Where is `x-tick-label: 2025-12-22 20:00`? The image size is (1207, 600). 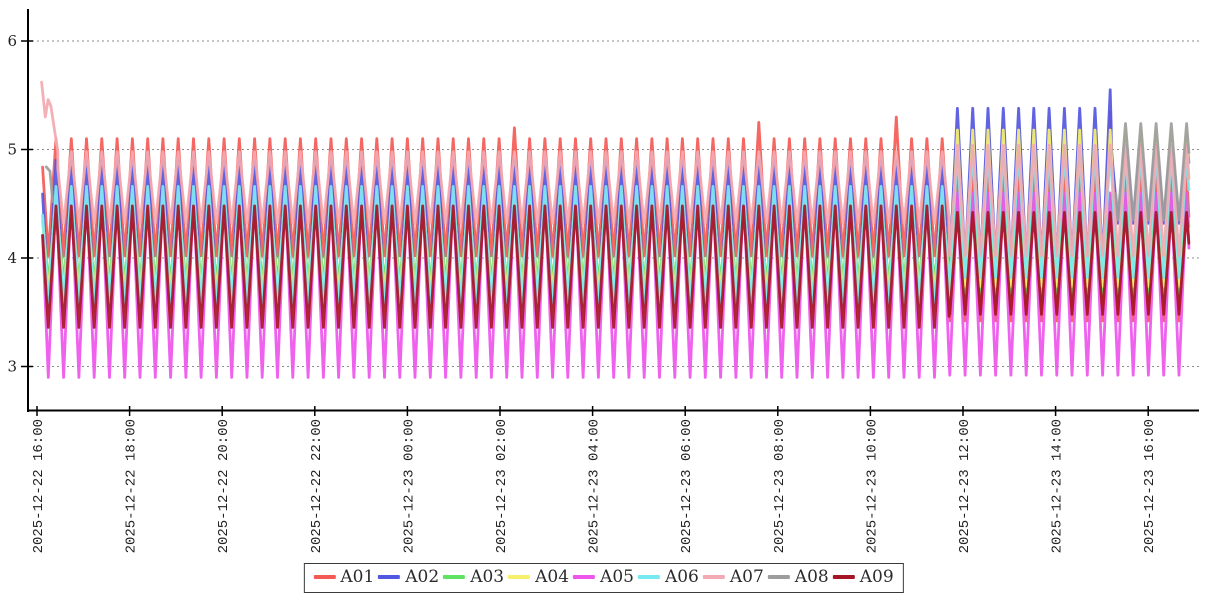 x-tick-label: 2025-12-22 20:00 is located at coordinates (224, 486).